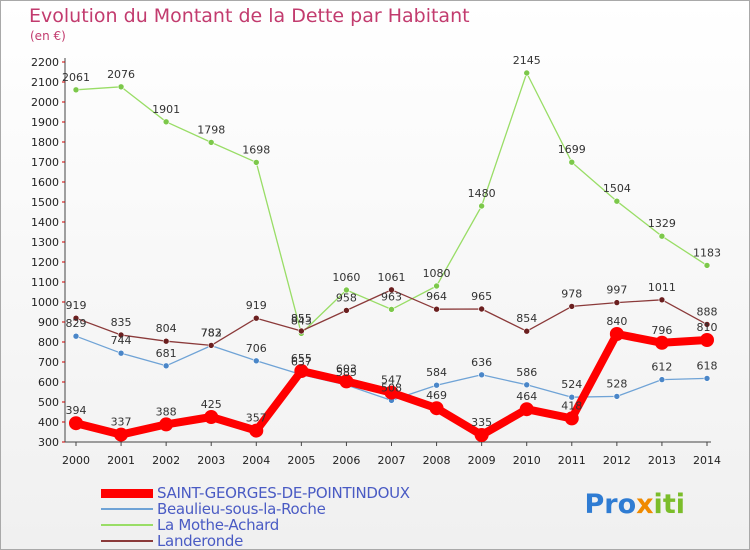 The width and height of the screenshot is (750, 550). I want to click on legend-item: Landeronde, so click(255, 541).